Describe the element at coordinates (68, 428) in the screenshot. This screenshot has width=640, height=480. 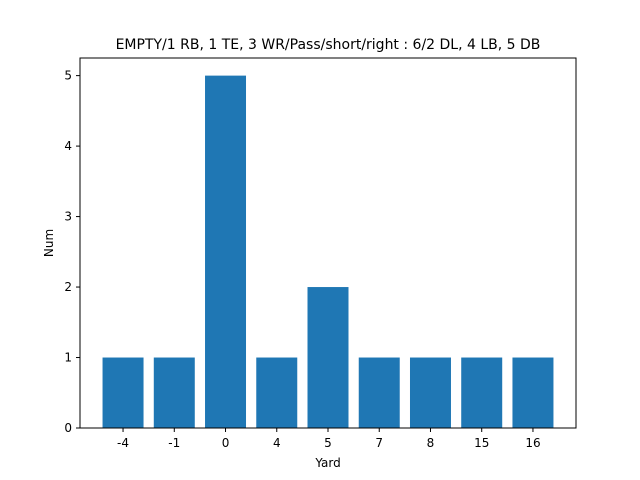
I see `y-tick-label: 0` at that location.